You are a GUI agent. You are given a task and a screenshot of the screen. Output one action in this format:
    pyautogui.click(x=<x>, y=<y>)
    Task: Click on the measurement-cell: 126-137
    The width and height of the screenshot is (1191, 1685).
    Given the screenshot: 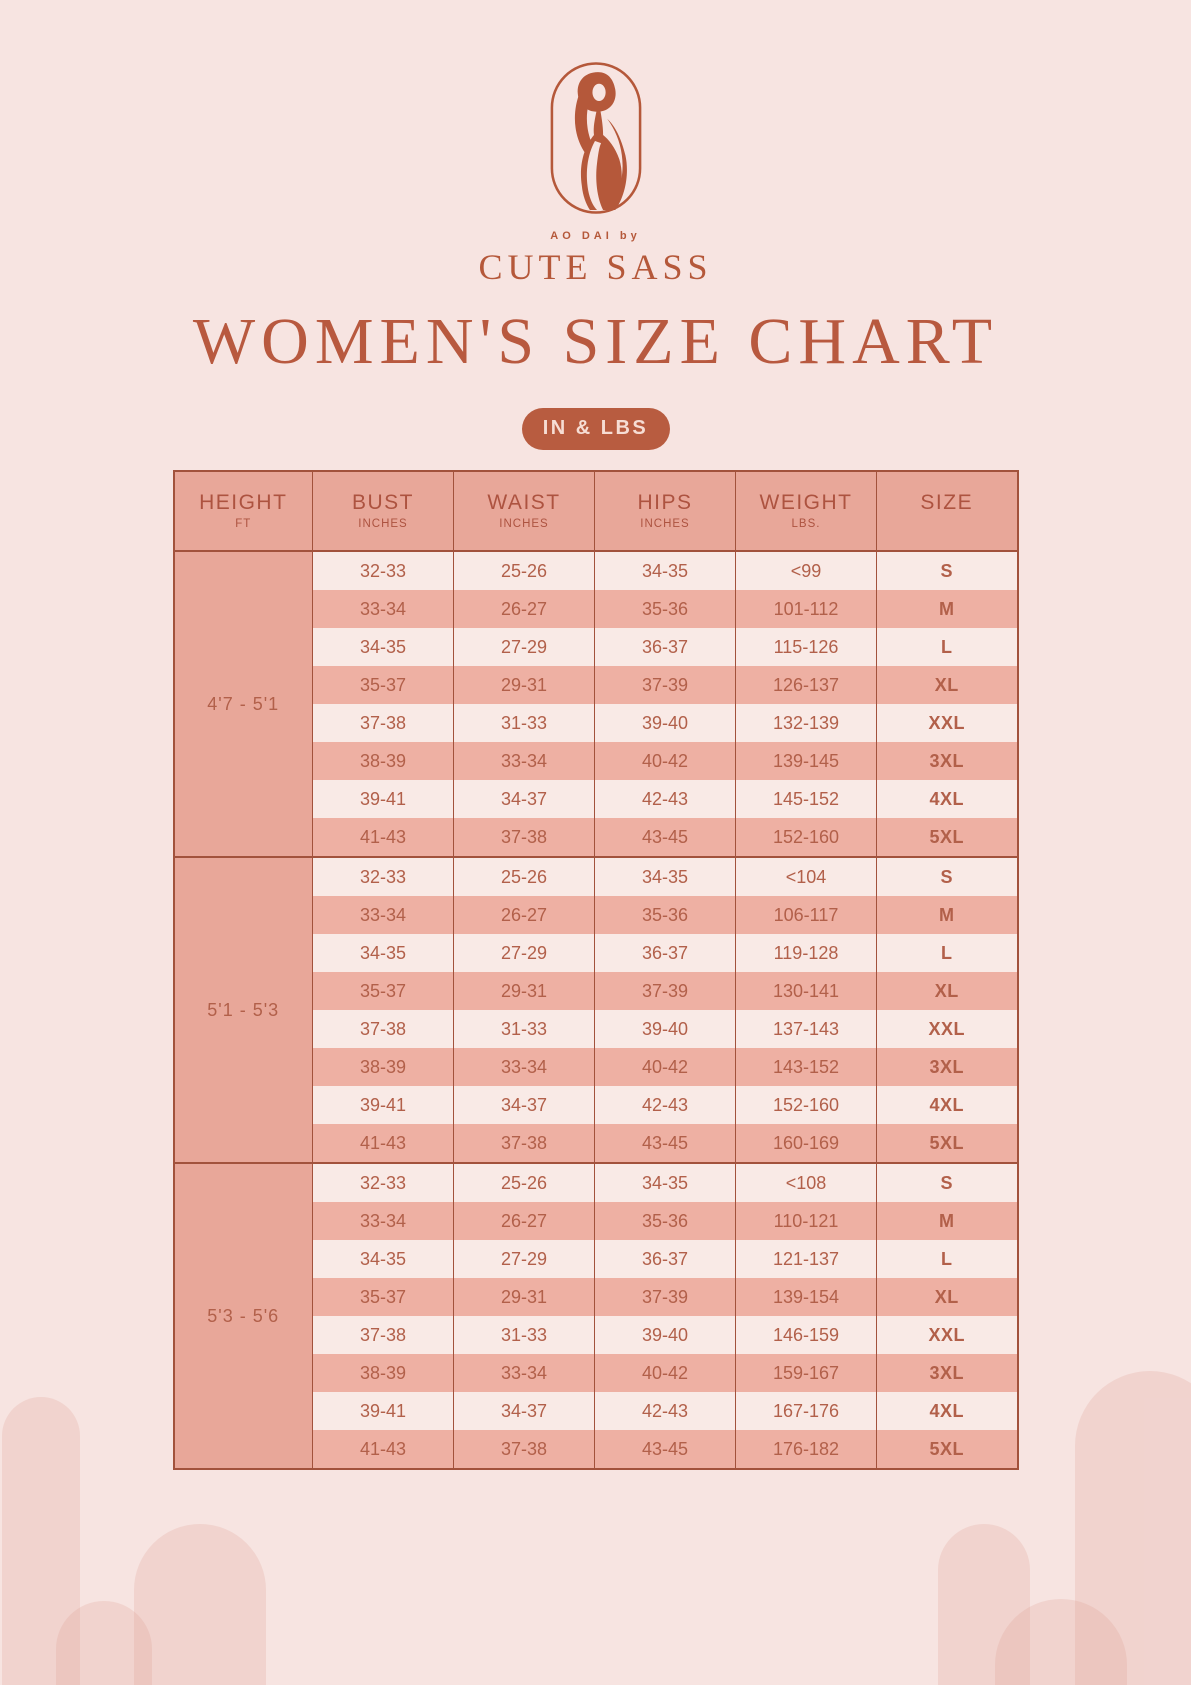 What is the action you would take?
    pyautogui.click(x=806, y=685)
    